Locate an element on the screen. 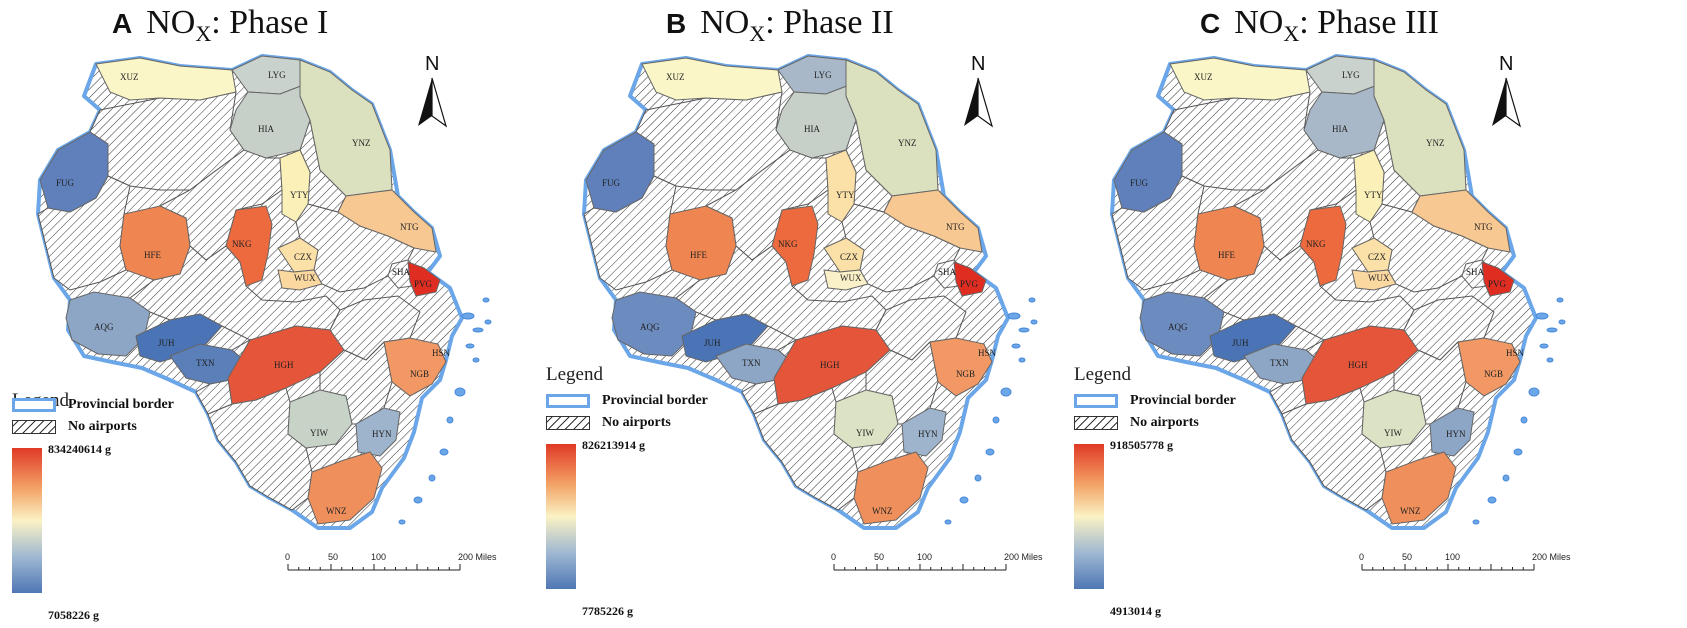 This screenshot has width=1687, height=628. city-label-aqg: AQG is located at coordinates (650, 327).